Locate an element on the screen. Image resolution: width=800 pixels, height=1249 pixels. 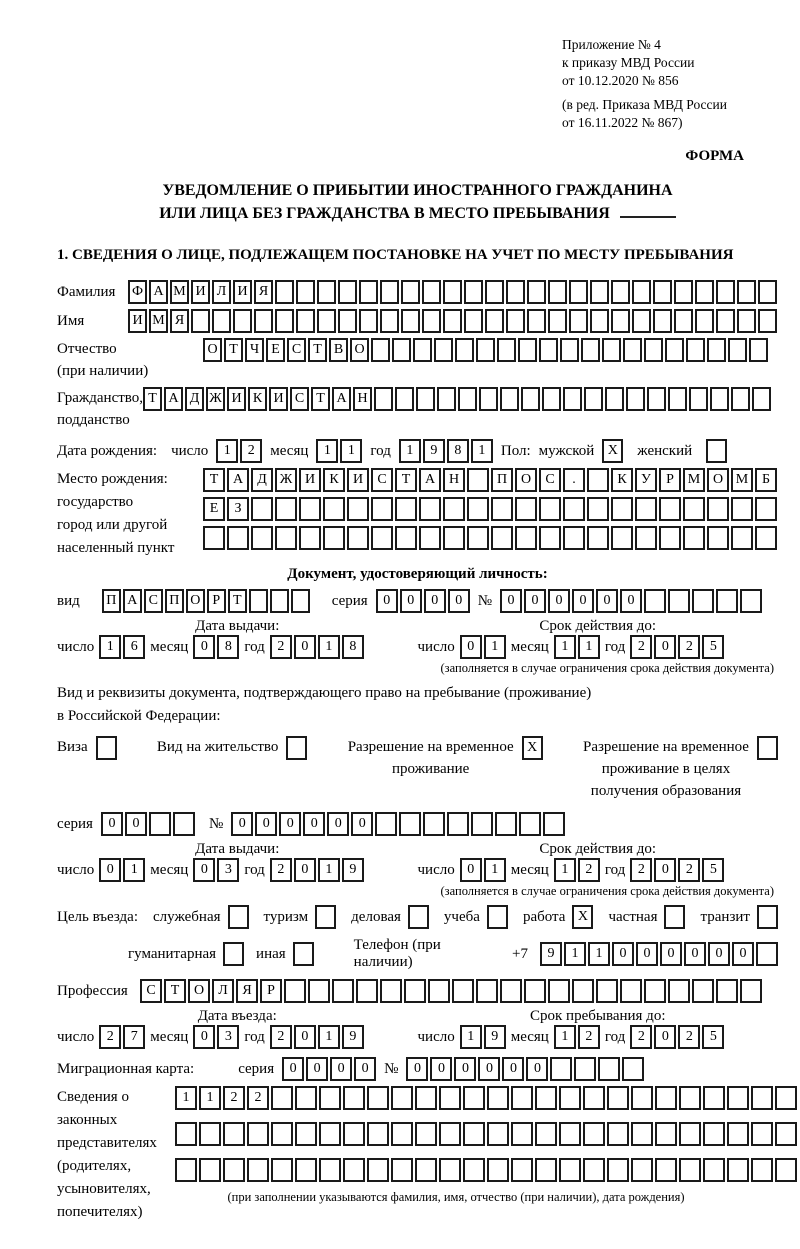
char-box: Я is located at coordinates (179, 321).